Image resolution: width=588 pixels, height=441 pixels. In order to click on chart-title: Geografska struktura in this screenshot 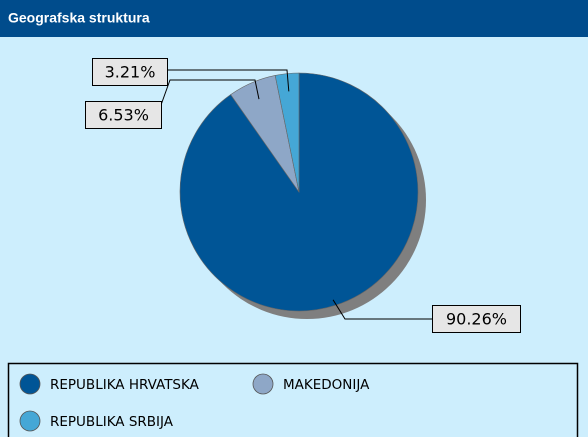, I will do `click(79, 18)`.